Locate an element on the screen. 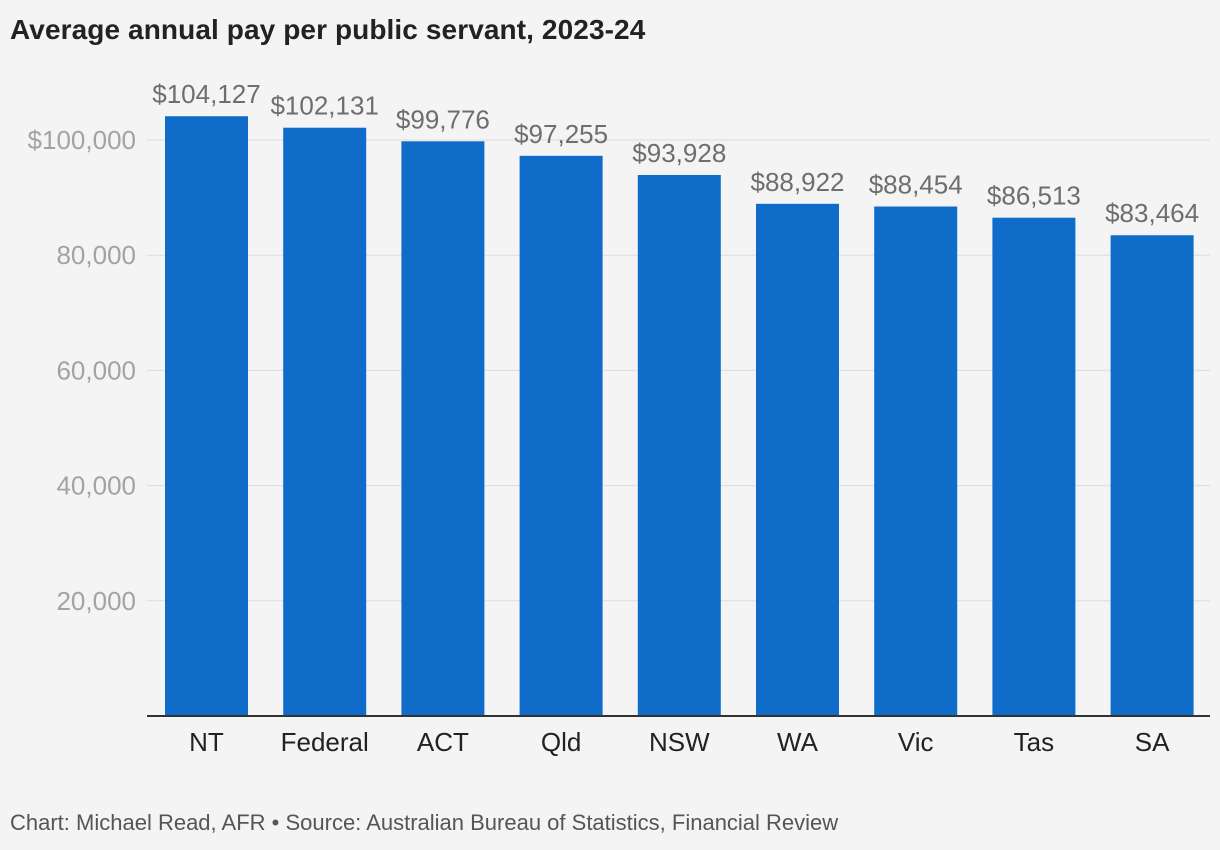 Image resolution: width=1220 pixels, height=850 pixels. bar-nt is located at coordinates (206, 416).